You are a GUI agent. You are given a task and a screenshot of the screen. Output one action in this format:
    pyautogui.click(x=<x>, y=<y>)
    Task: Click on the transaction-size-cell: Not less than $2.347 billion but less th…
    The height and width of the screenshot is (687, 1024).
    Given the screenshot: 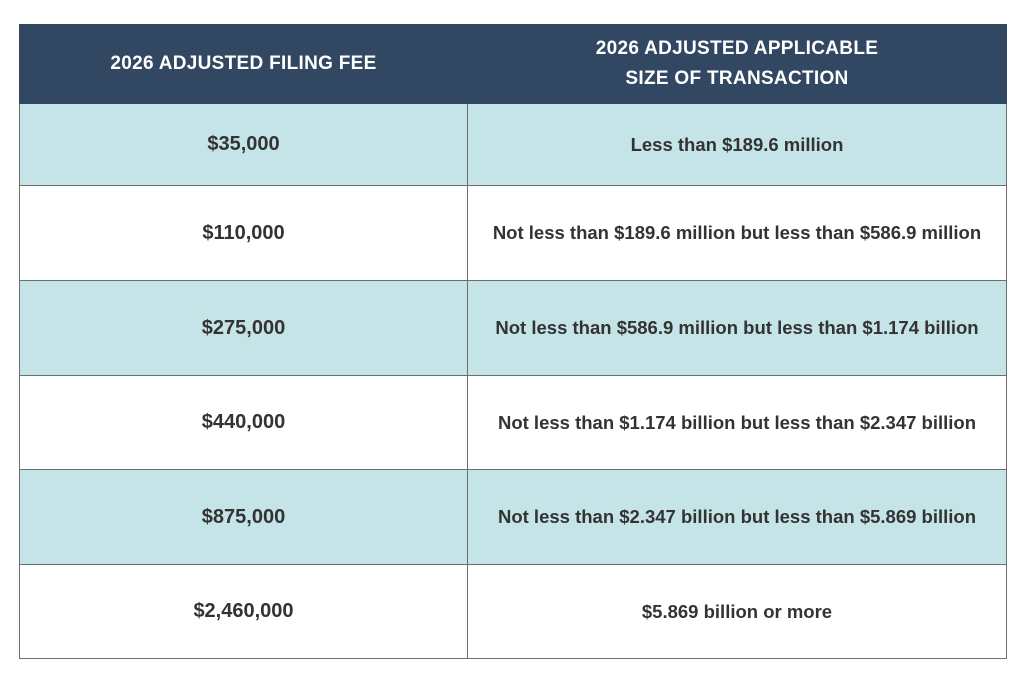 What is the action you would take?
    pyautogui.click(x=737, y=517)
    